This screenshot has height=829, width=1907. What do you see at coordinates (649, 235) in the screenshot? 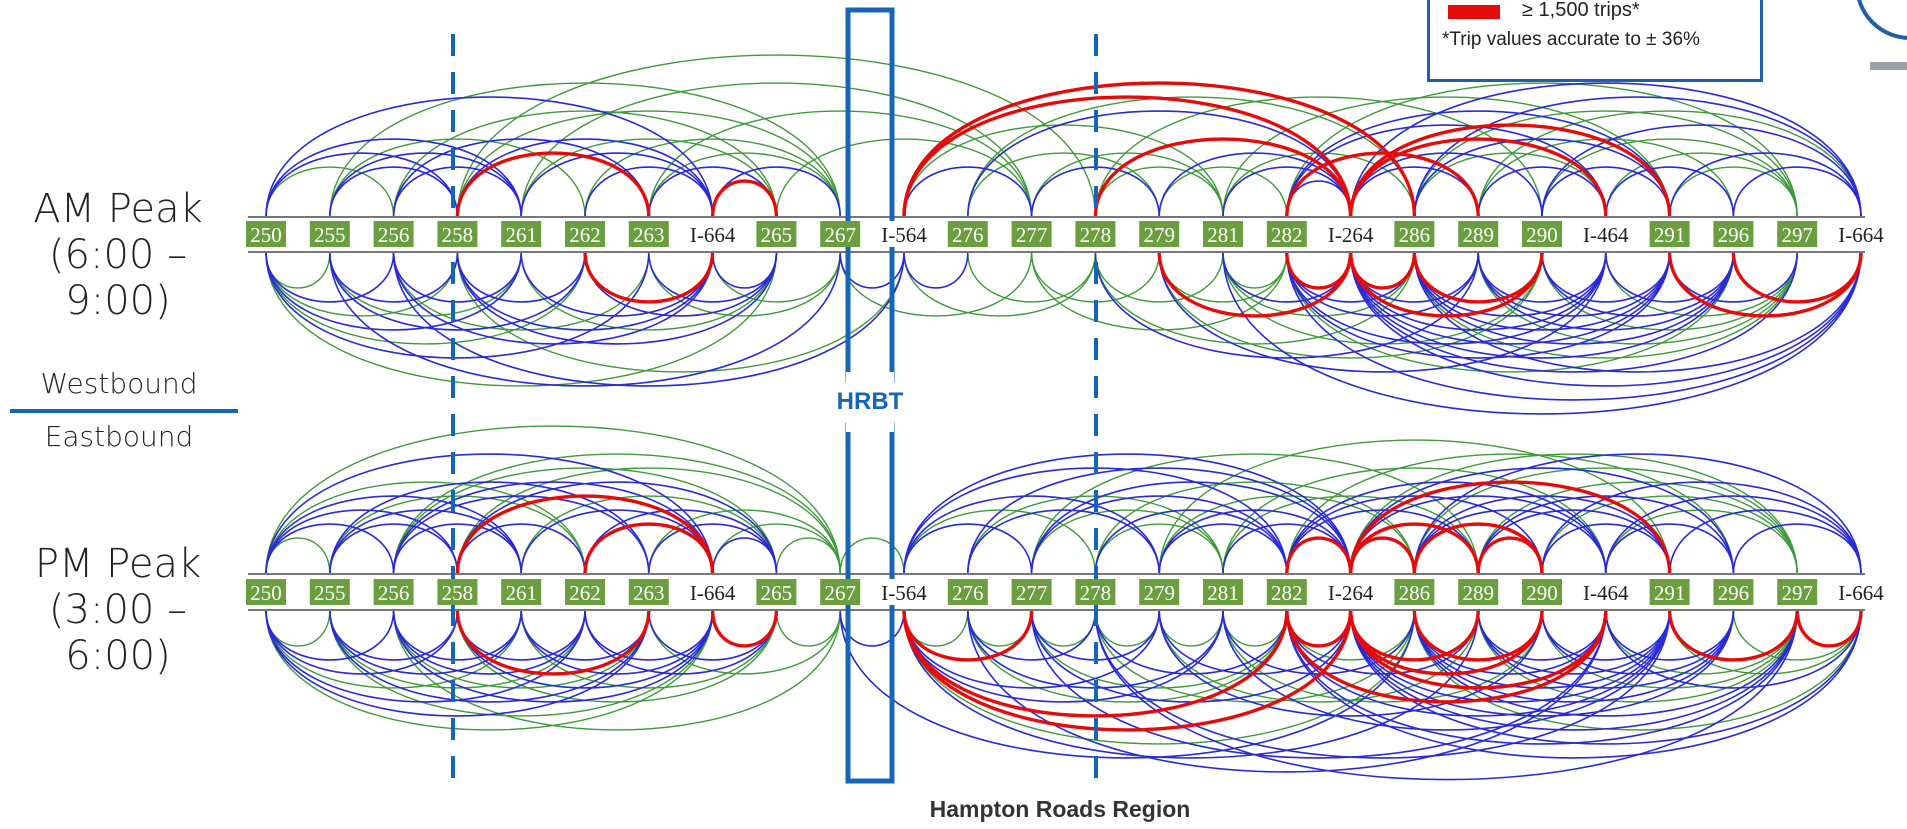
I see `am-interchange-label: 263` at bounding box center [649, 235].